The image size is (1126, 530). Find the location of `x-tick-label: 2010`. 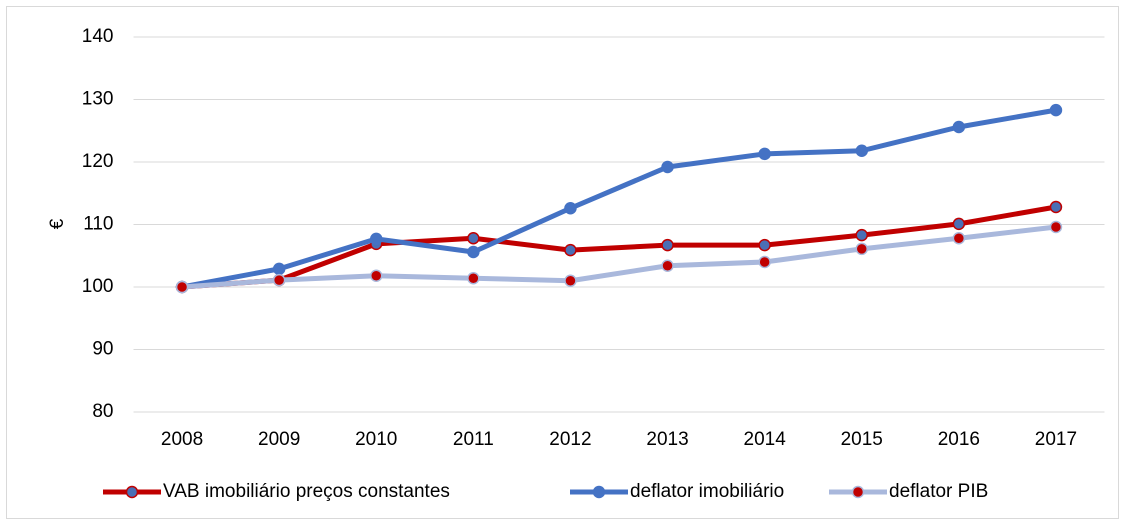

x-tick-label: 2010 is located at coordinates (376, 439).